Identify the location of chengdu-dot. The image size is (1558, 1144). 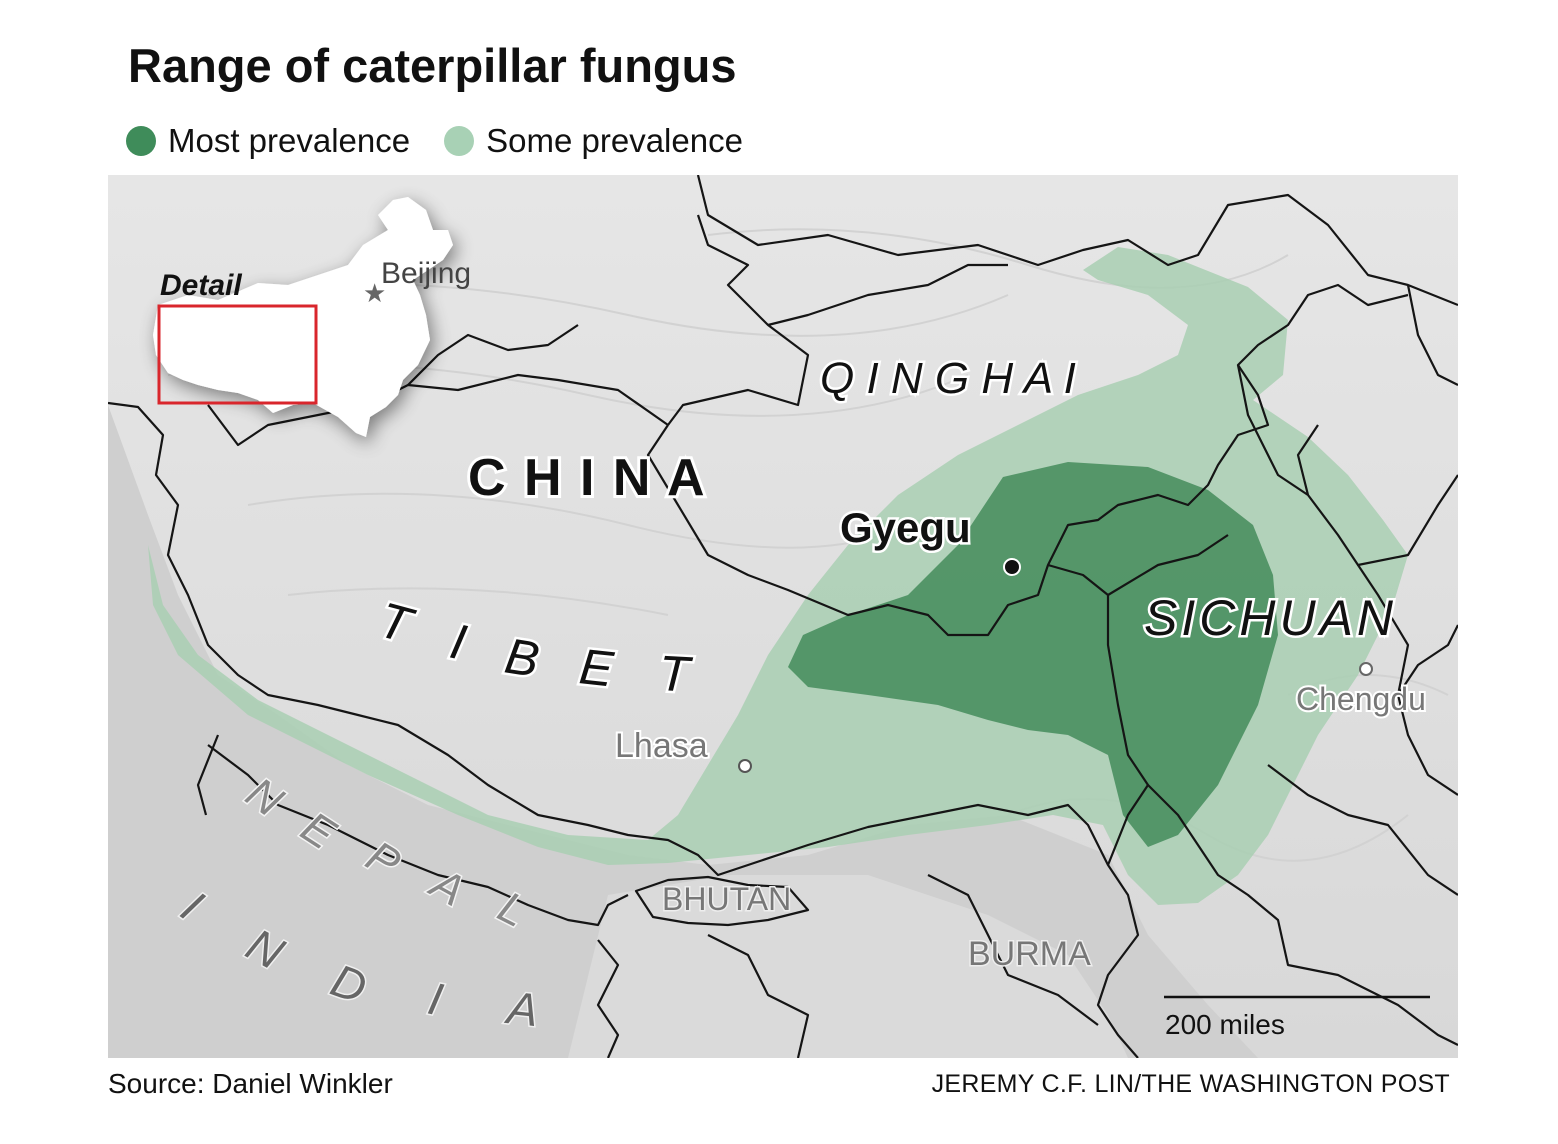
(1366, 669).